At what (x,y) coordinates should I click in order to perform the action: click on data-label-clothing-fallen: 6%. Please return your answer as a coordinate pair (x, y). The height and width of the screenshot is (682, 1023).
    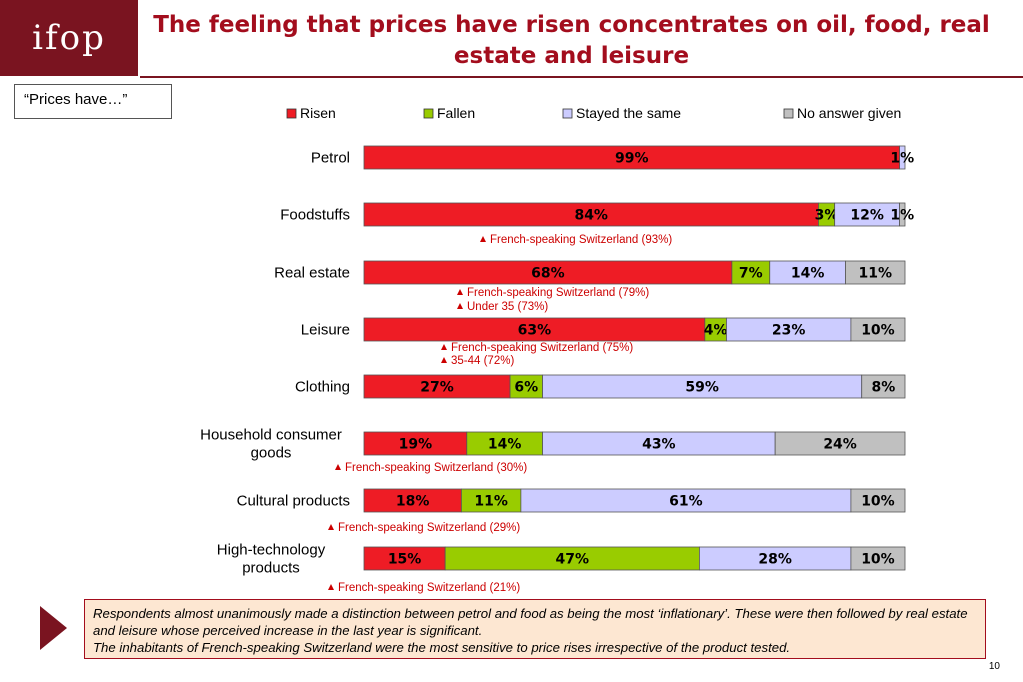
    Looking at the image, I should click on (526, 388).